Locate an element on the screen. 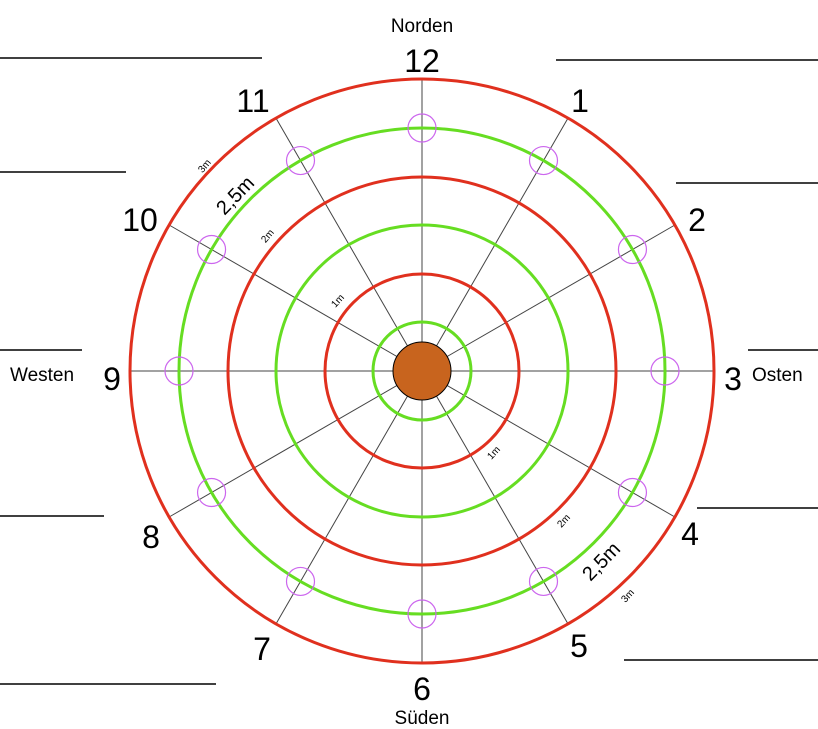 The width and height of the screenshot is (818, 729). hour-label-12: 12 is located at coordinates (422, 61).